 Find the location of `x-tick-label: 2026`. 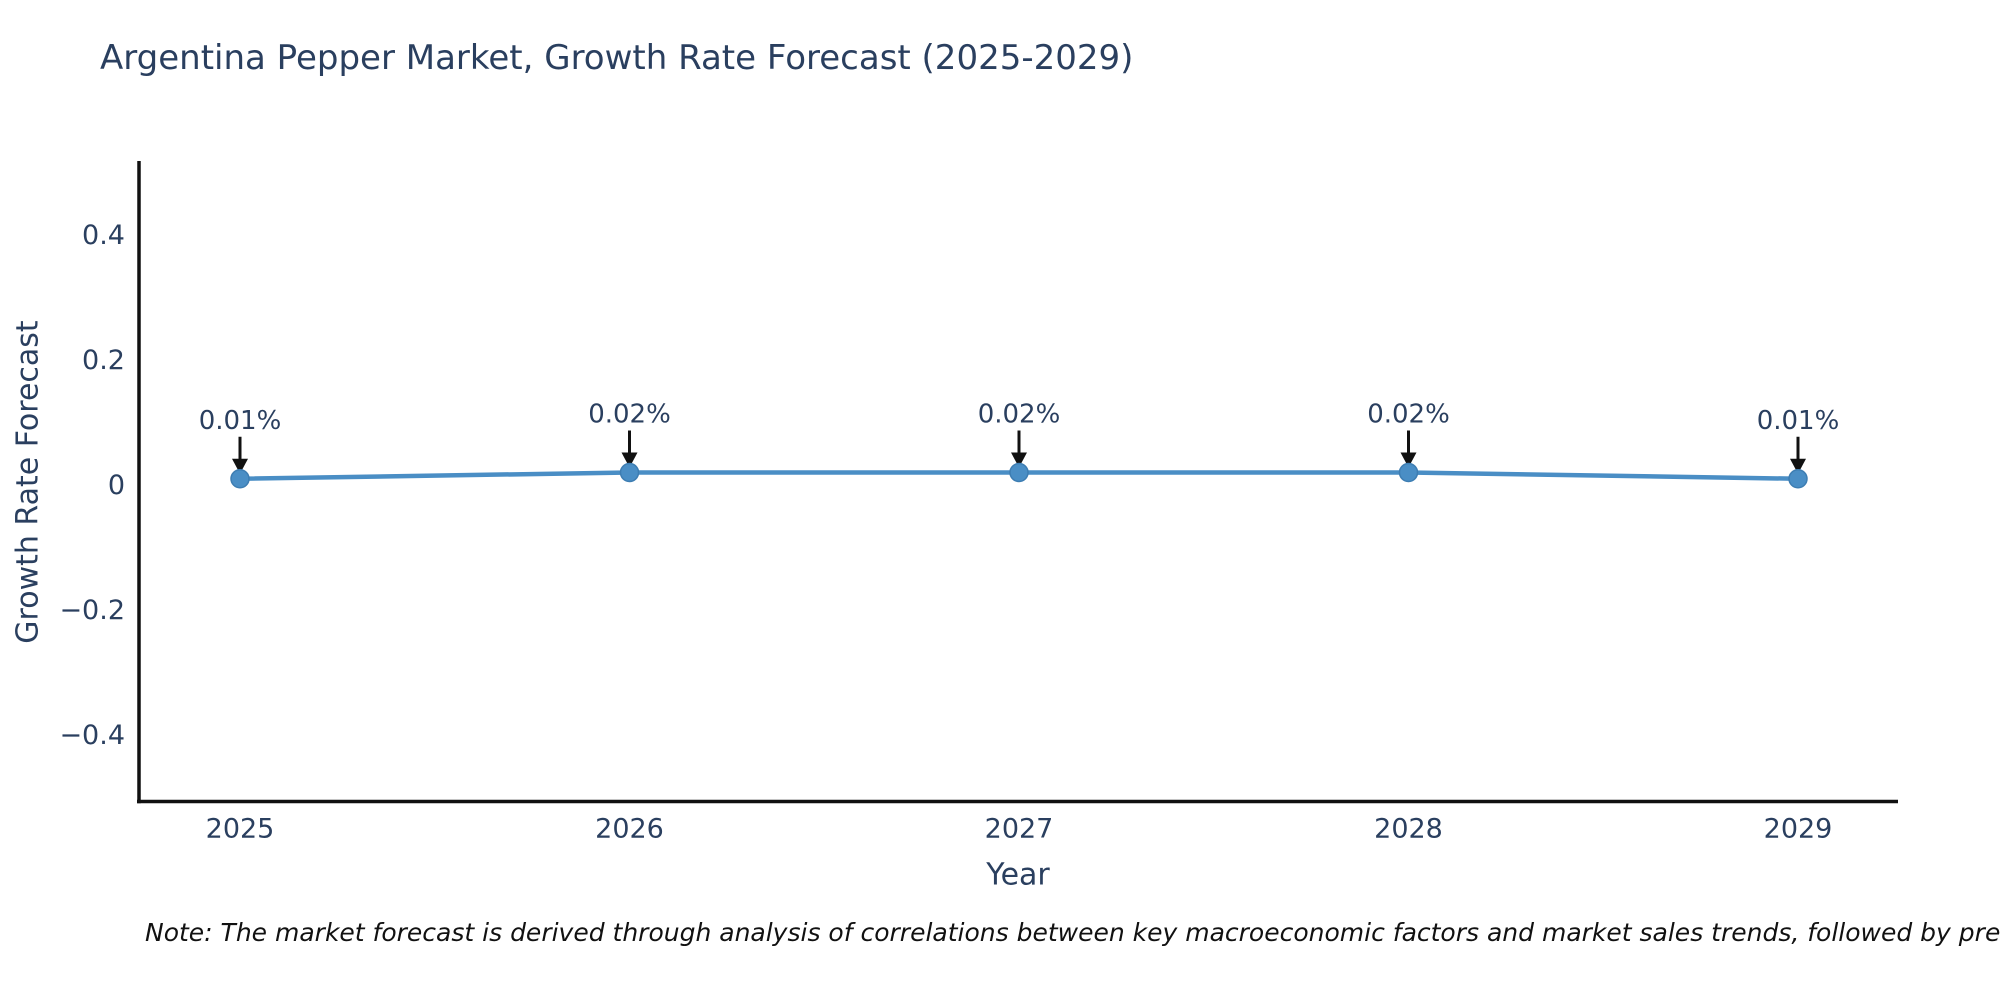

x-tick-label: 2026 is located at coordinates (629, 829).